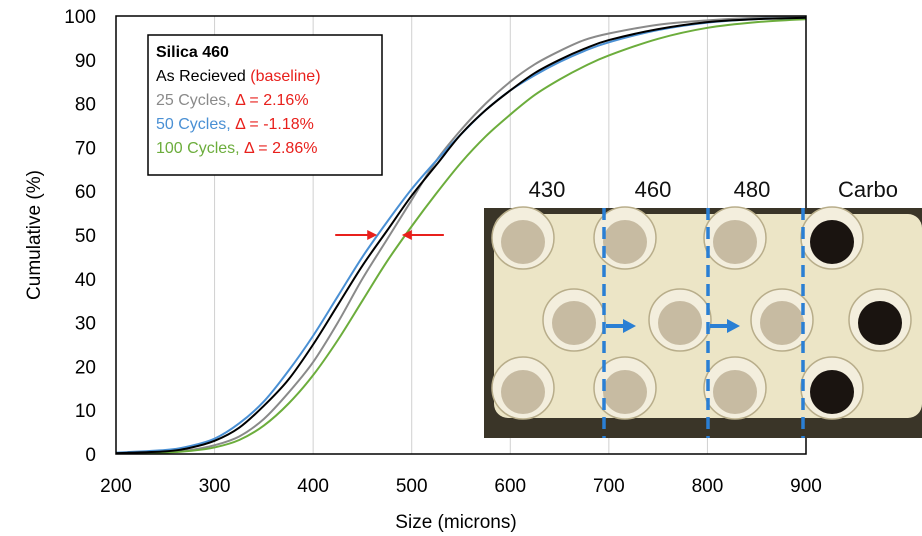 This screenshot has width=922, height=536. What do you see at coordinates (455, 522) in the screenshot?
I see `x-axis-title: Size (microns)` at bounding box center [455, 522].